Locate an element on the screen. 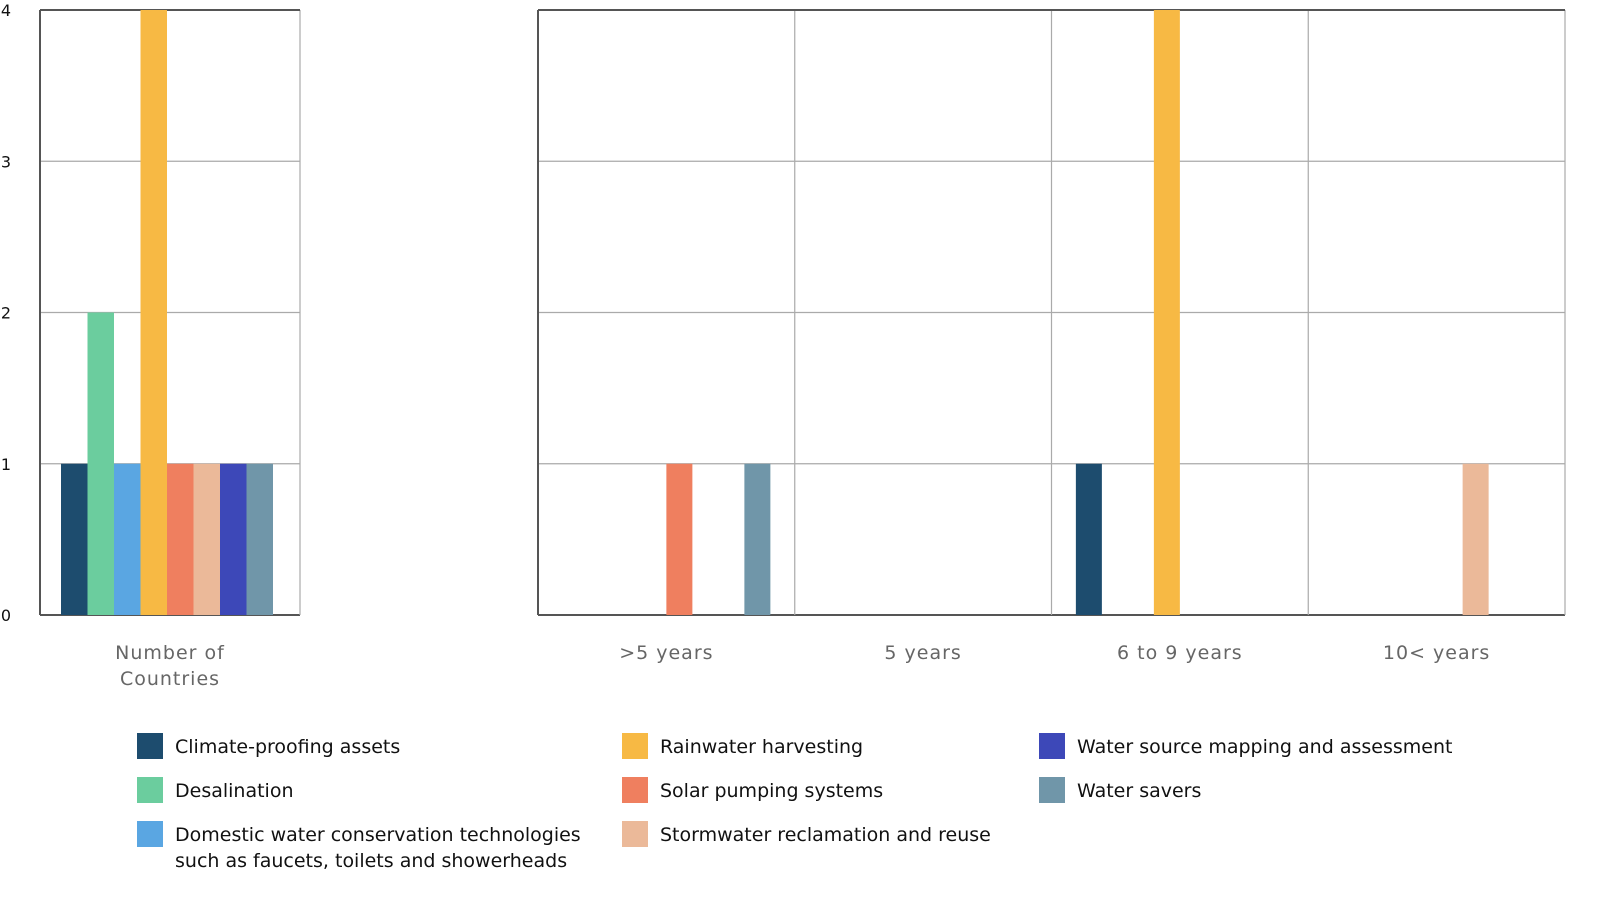 This screenshot has height=903, width=1621. x-category-label: 6 to 9 years is located at coordinates (1180, 653).